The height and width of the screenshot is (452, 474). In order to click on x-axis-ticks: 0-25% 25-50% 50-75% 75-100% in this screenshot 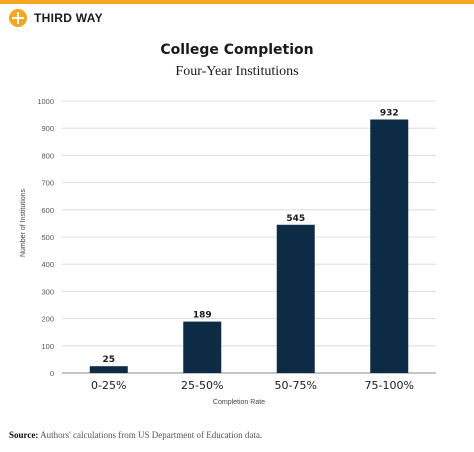, I will do `click(252, 385)`.